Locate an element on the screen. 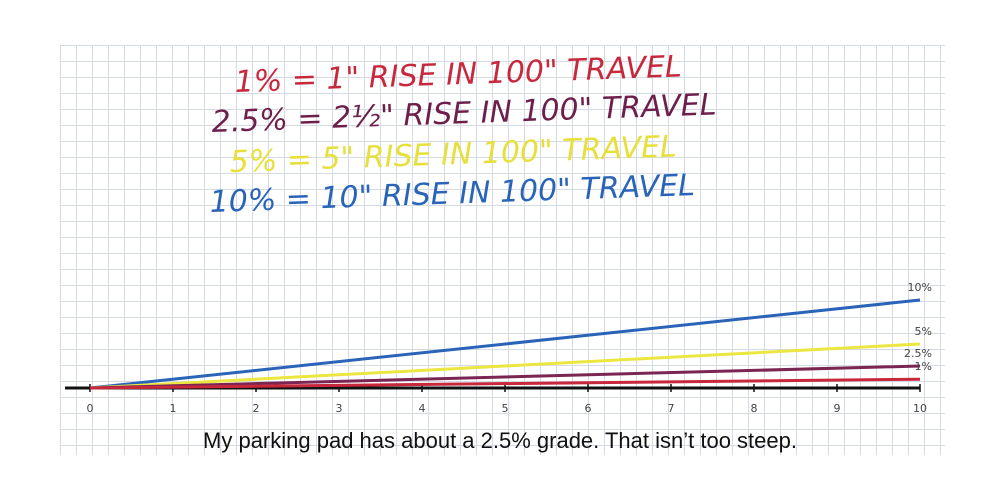 The height and width of the screenshot is (500, 1000). x-tick-label: 5 is located at coordinates (505, 408).